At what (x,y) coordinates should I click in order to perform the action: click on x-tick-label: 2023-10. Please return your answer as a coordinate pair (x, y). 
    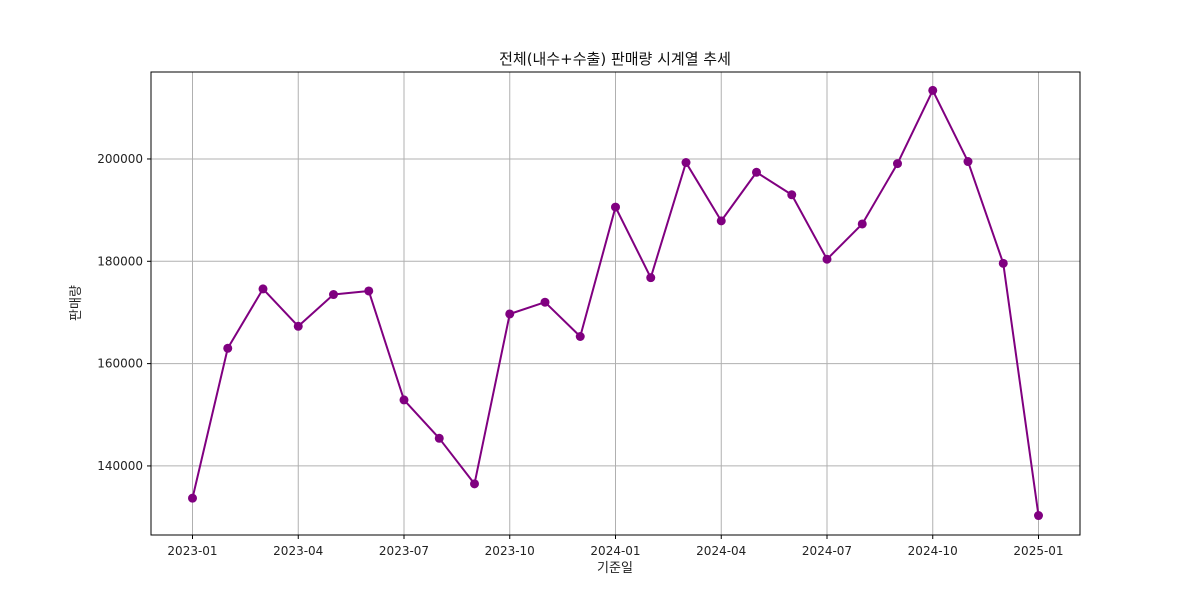
    Looking at the image, I should click on (510, 551).